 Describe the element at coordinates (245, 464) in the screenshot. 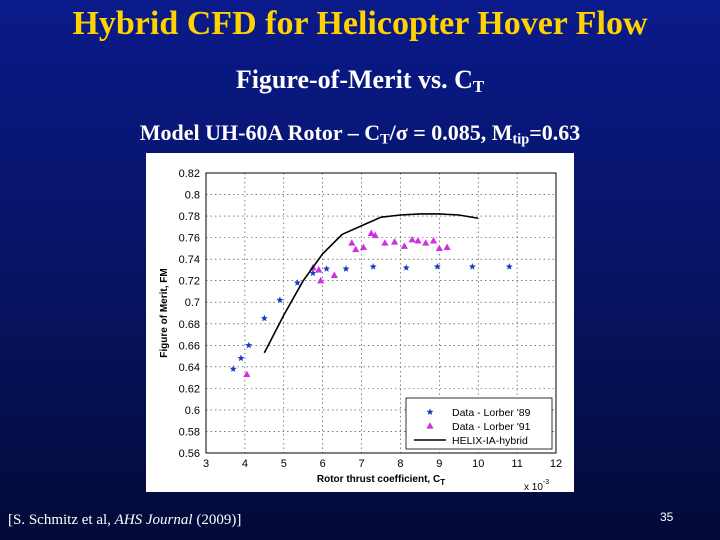

I see `x-tick-label: 4` at that location.